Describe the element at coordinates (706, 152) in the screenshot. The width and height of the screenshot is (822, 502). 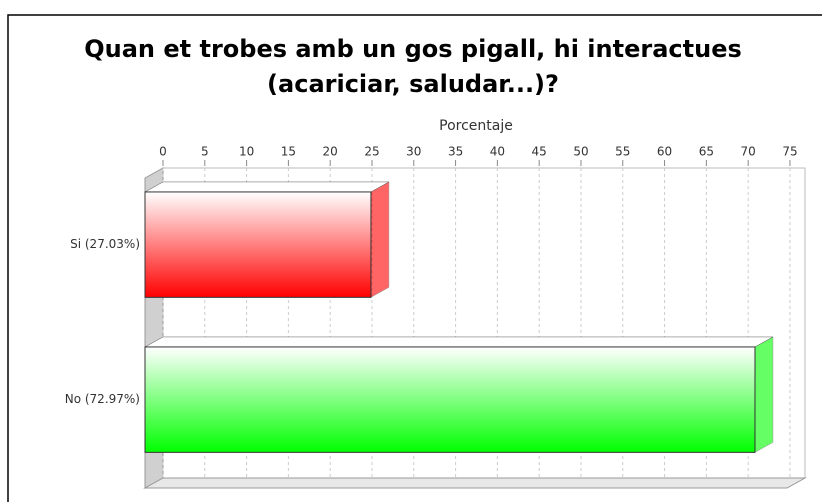
I see `x-tick-label: 65` at that location.